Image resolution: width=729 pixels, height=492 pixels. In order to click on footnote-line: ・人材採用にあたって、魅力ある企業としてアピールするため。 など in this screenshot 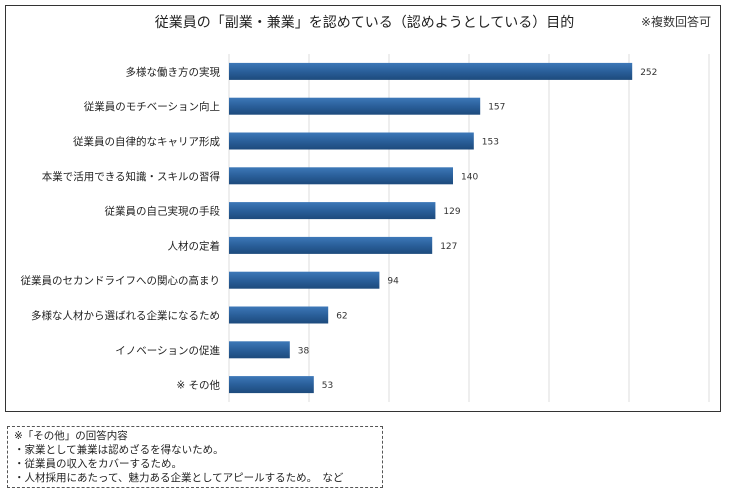, I will do `click(179, 478)`.